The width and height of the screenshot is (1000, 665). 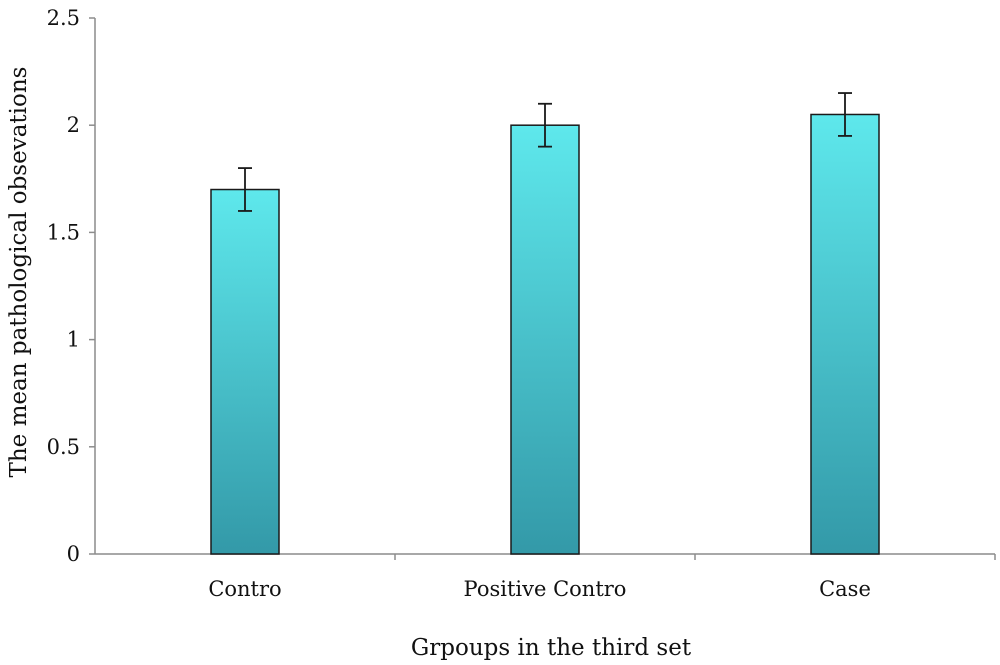 I want to click on x-tick-label: Positive Contro, so click(x=545, y=589).